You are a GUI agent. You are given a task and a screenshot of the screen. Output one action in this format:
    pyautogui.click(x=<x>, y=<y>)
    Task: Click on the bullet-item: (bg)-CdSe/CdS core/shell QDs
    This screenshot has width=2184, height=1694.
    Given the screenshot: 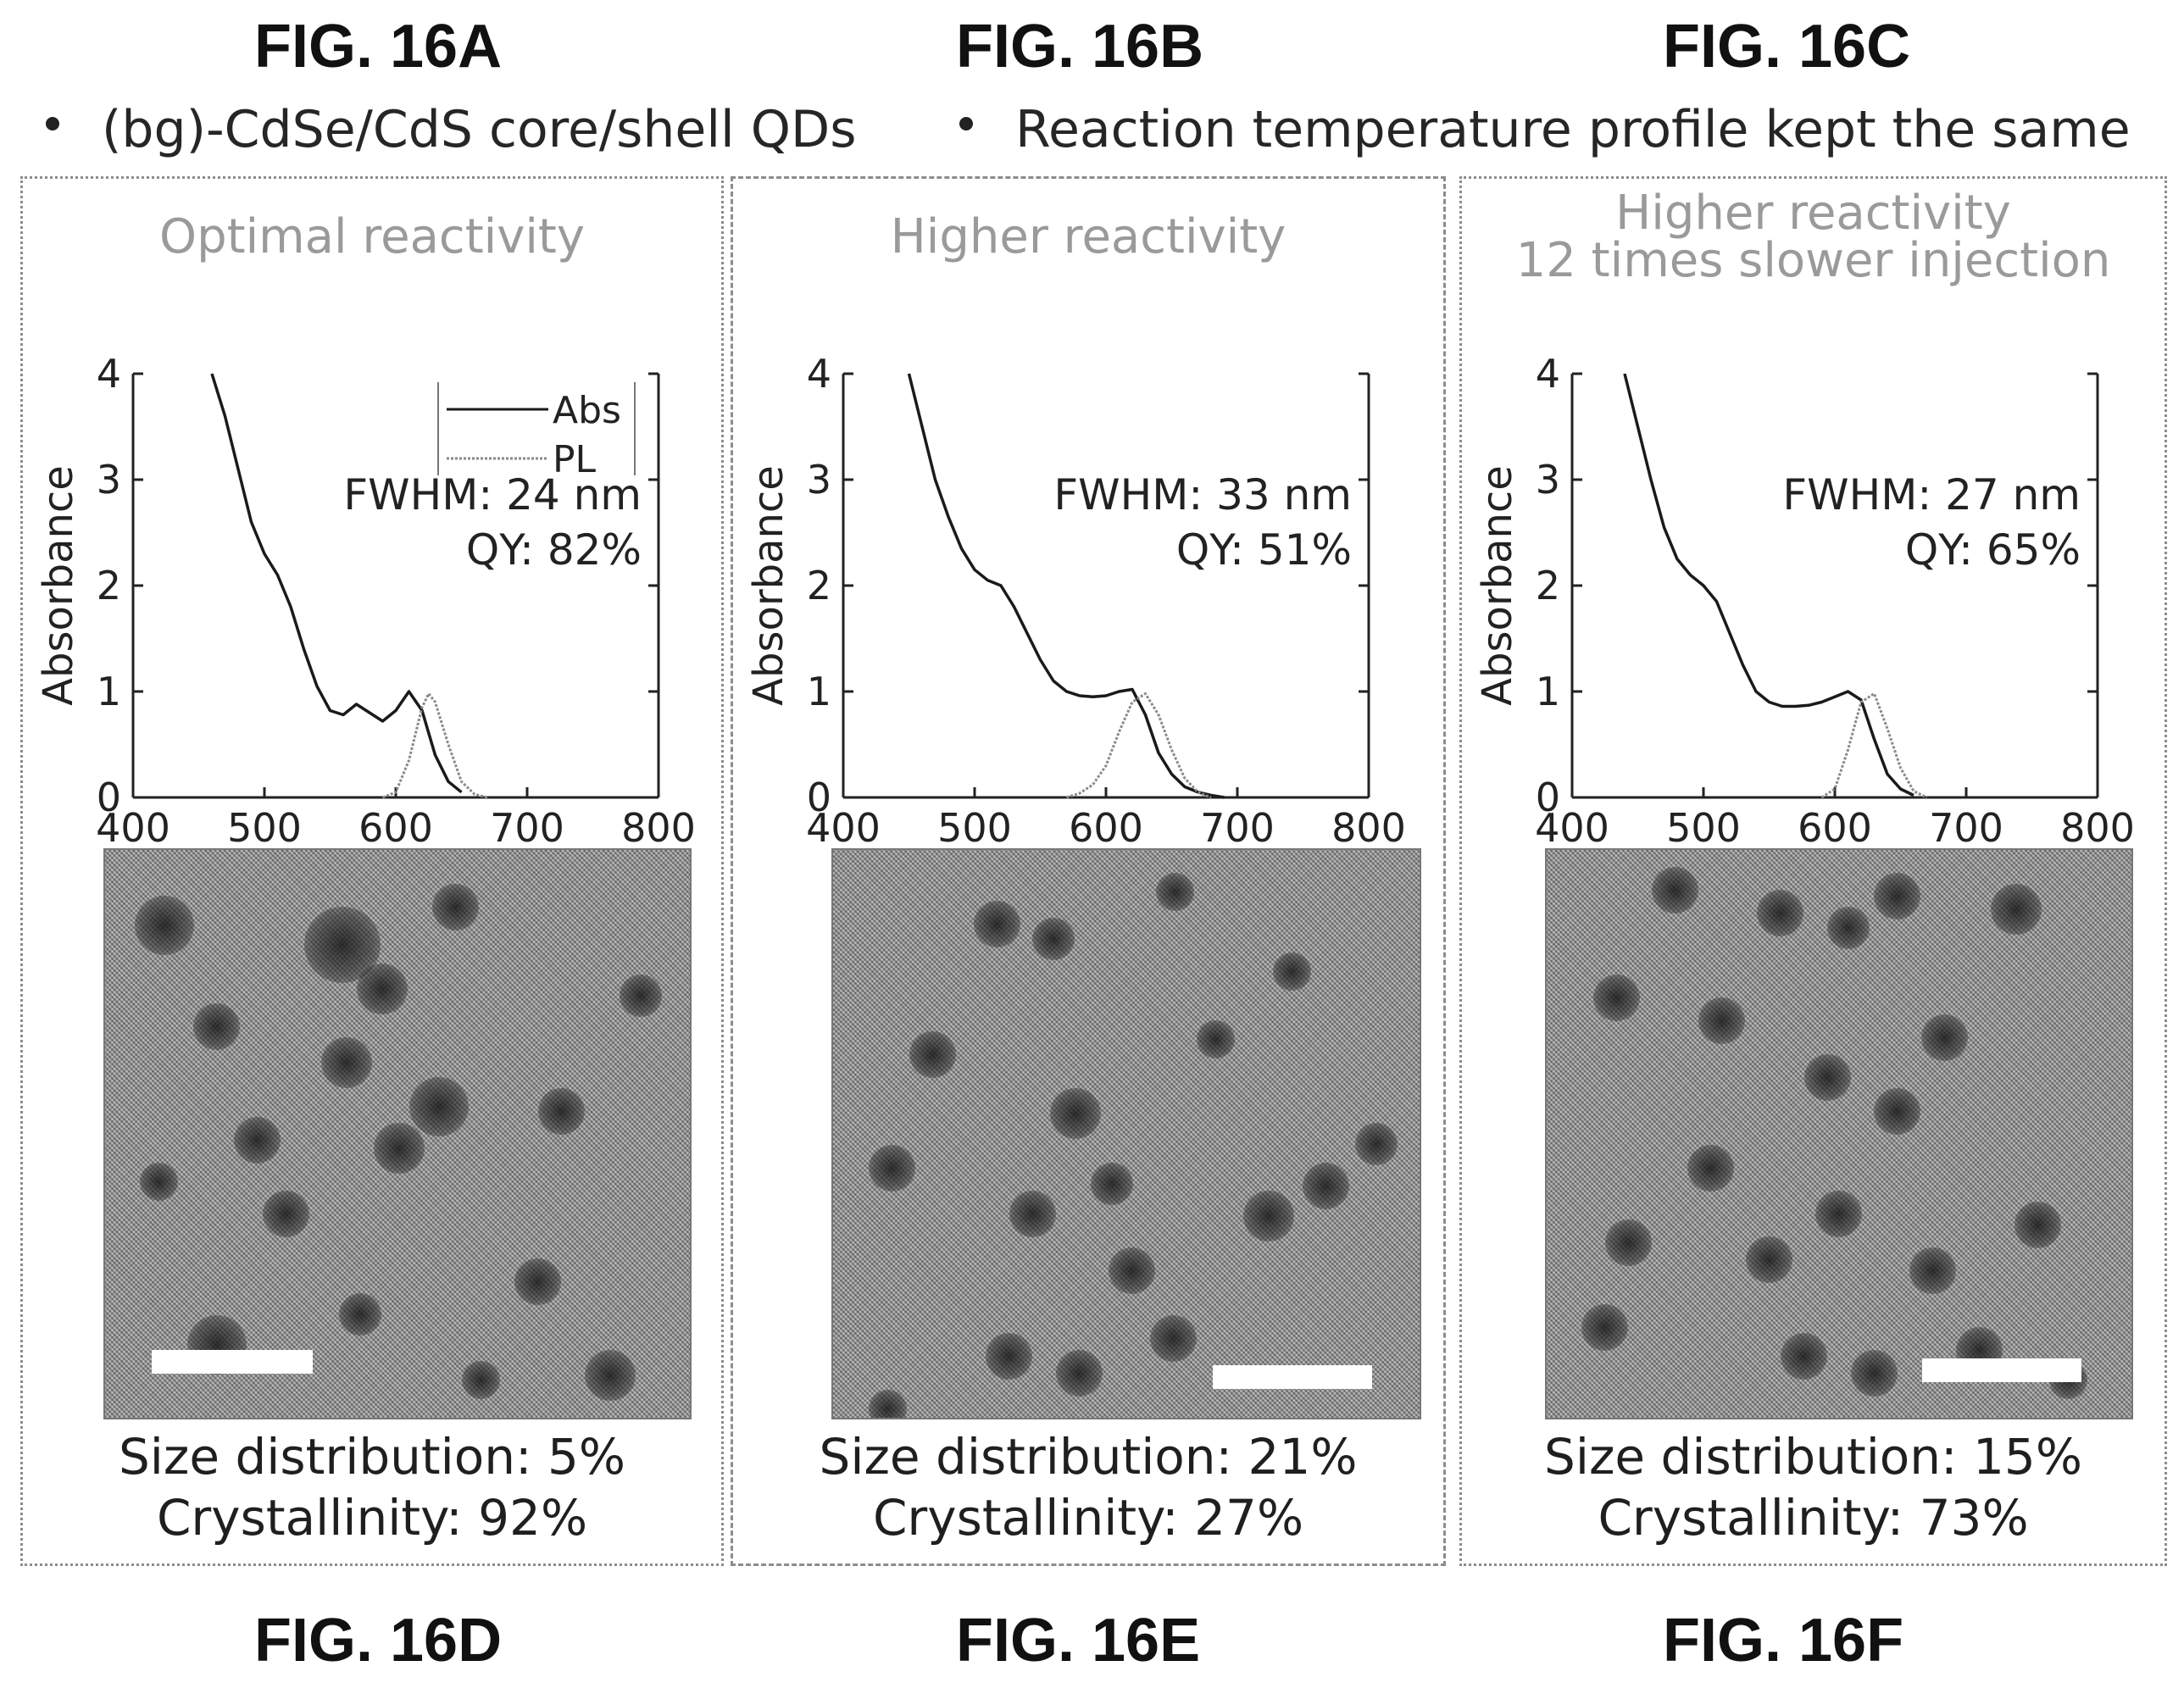 What is the action you would take?
    pyautogui.click(x=451, y=129)
    